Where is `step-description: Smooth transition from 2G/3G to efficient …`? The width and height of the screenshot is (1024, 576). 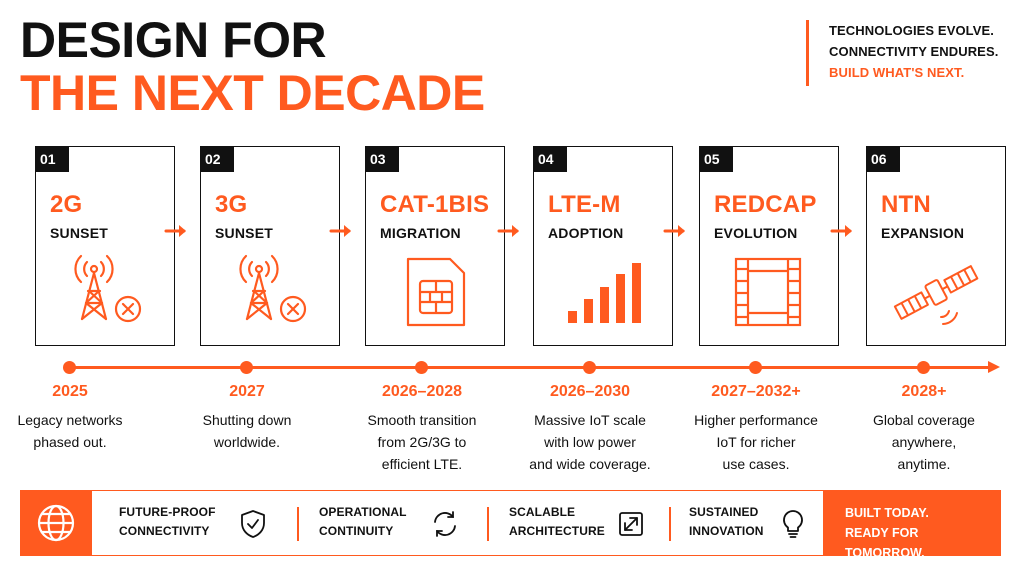
step-description: Smooth transition from 2G/3G to efficient … is located at coordinates (422, 442).